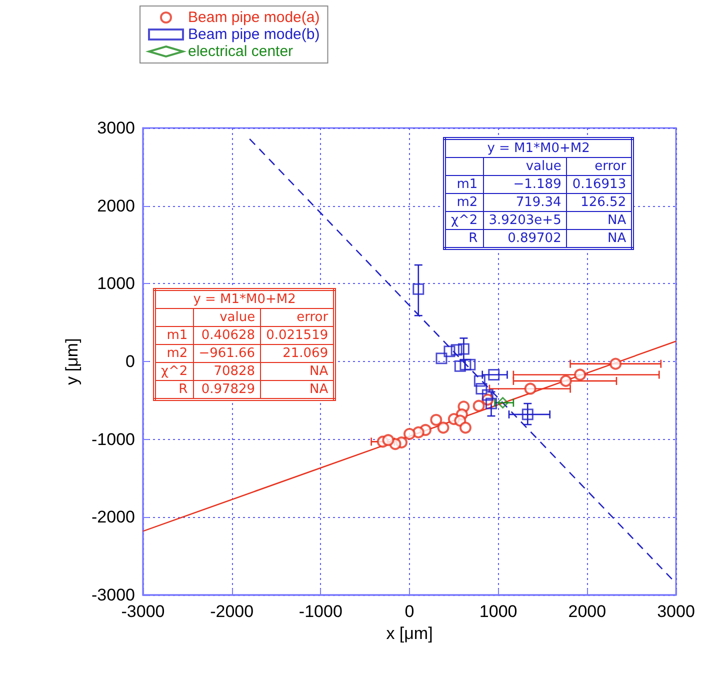  What do you see at coordinates (227, 390) in the screenshot?
I see `annotation: 0.97829` at bounding box center [227, 390].